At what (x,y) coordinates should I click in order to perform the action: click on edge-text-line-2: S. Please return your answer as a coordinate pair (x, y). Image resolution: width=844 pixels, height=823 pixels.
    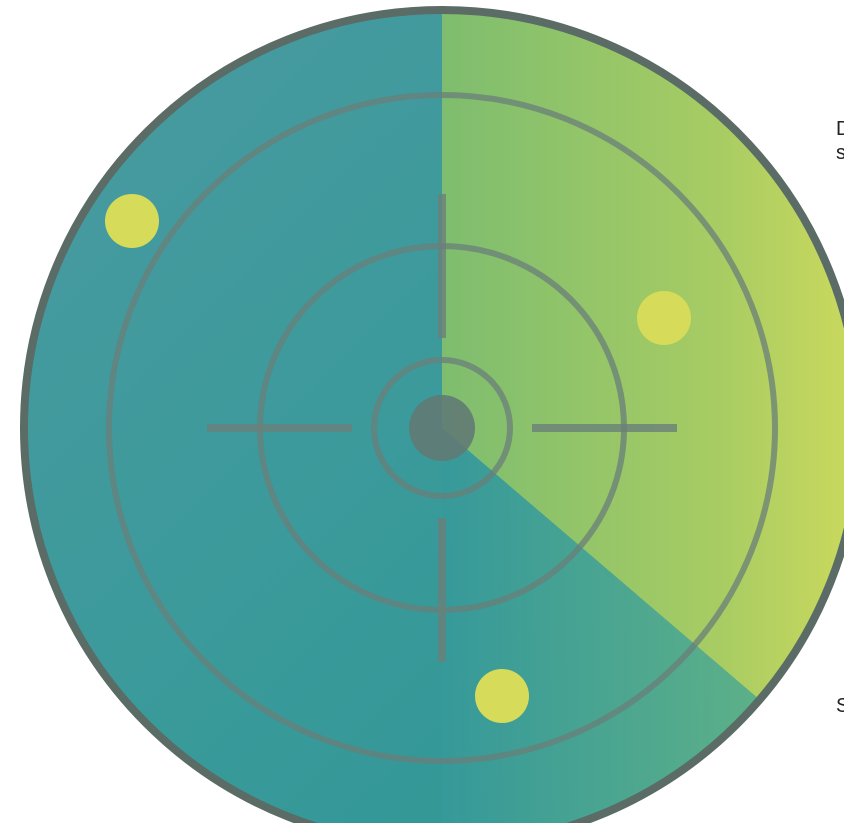
    Looking at the image, I should click on (840, 706).